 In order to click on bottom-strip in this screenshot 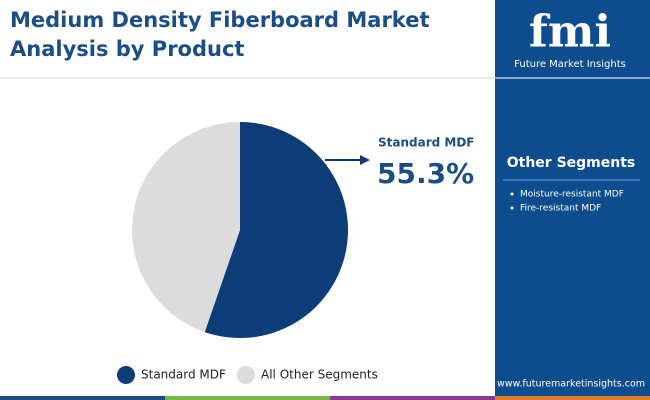, I will do `click(325, 398)`.